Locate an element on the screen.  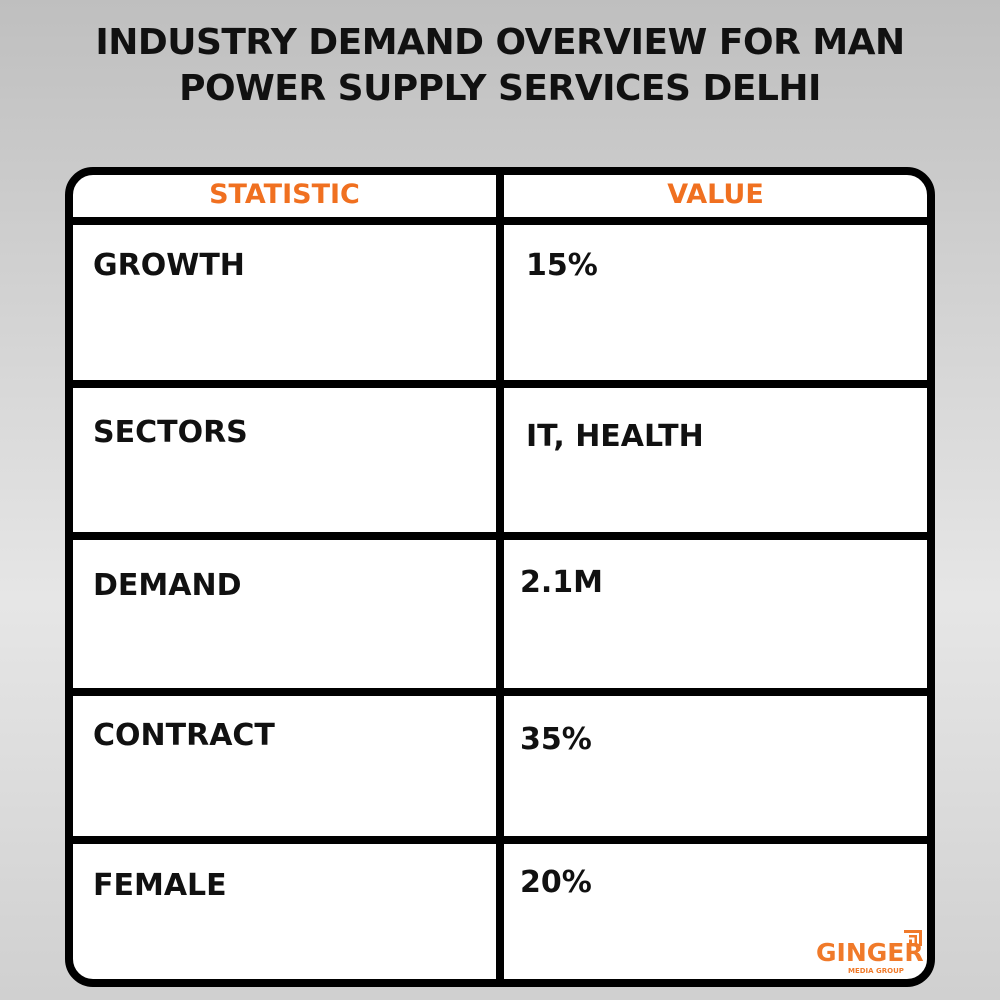
title-line-2: POWER SUPPLY SERVICES DELHI is located at coordinates (500, 88).